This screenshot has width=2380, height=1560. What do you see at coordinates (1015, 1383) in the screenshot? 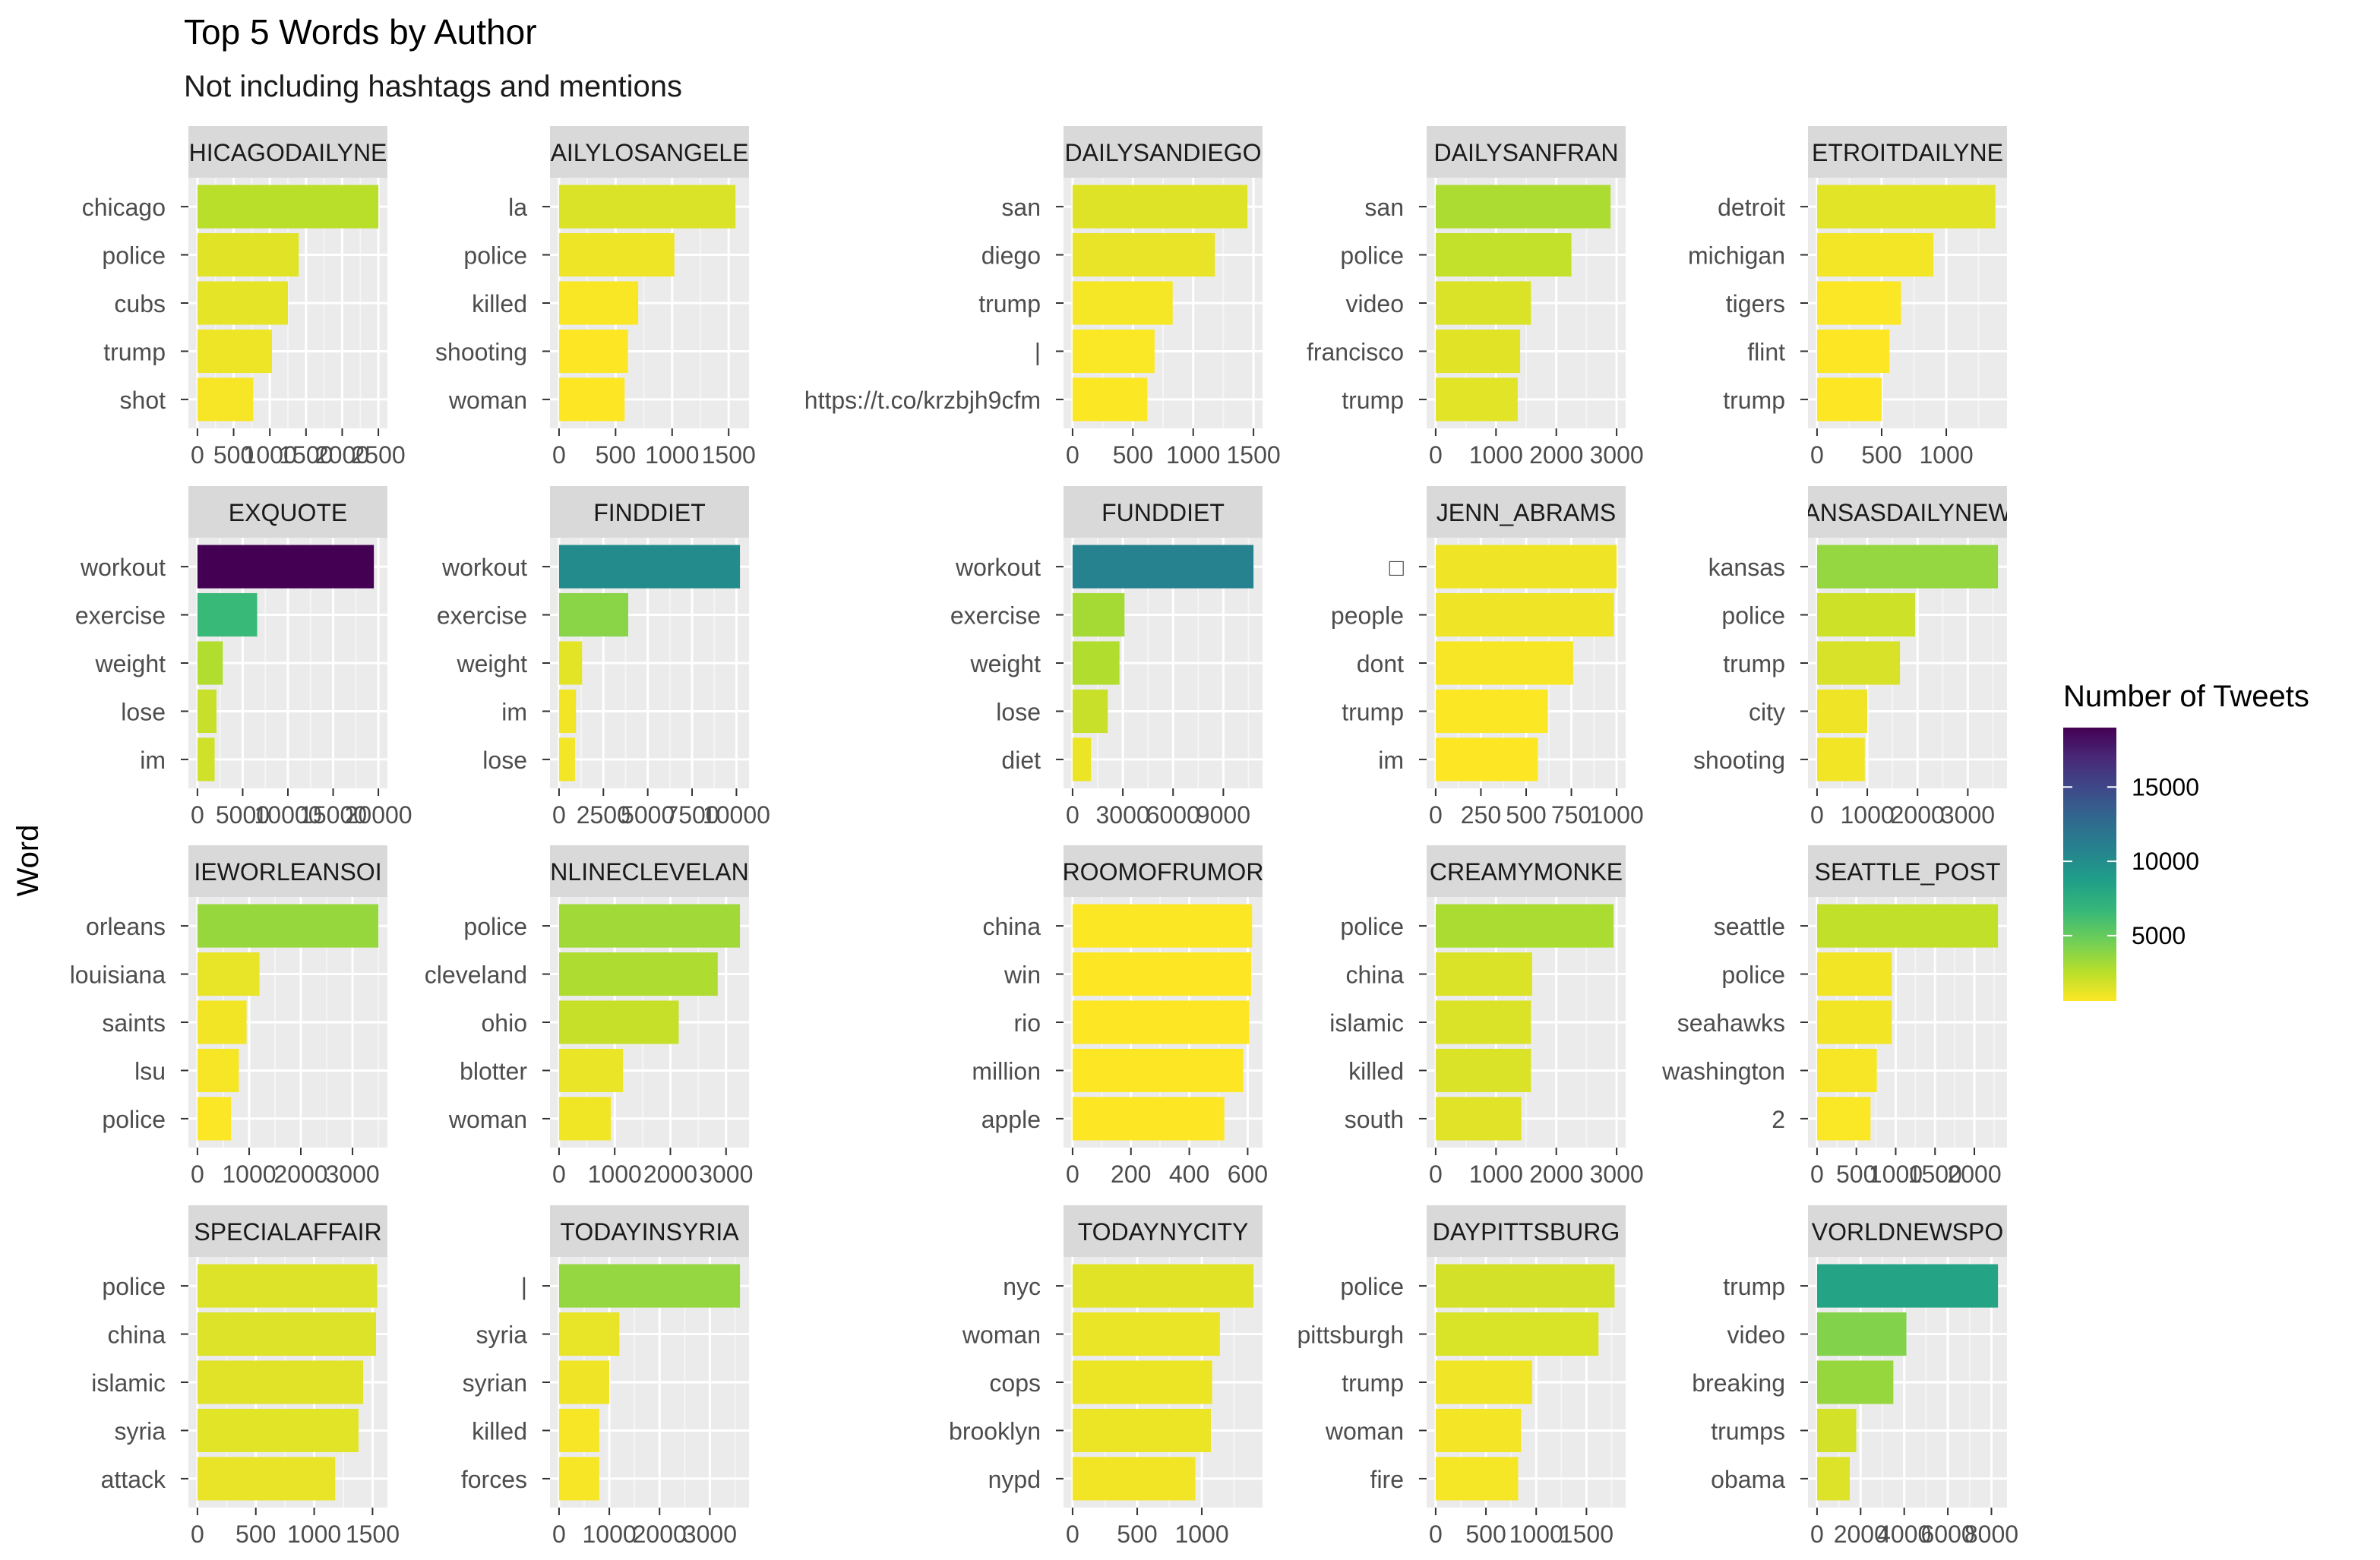
I see `category-label: cops` at bounding box center [1015, 1383].